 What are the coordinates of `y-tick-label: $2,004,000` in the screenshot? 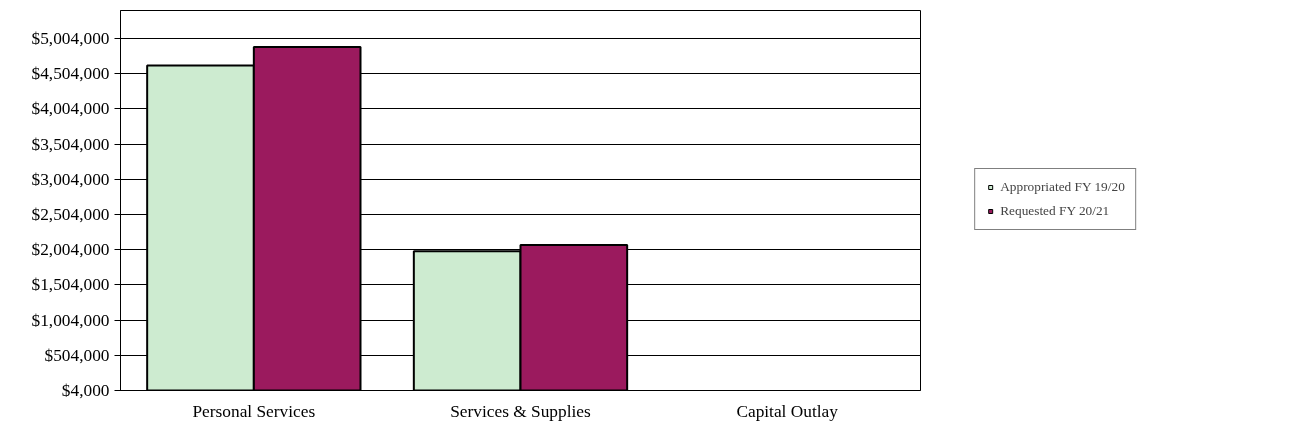 It's located at (70, 250).